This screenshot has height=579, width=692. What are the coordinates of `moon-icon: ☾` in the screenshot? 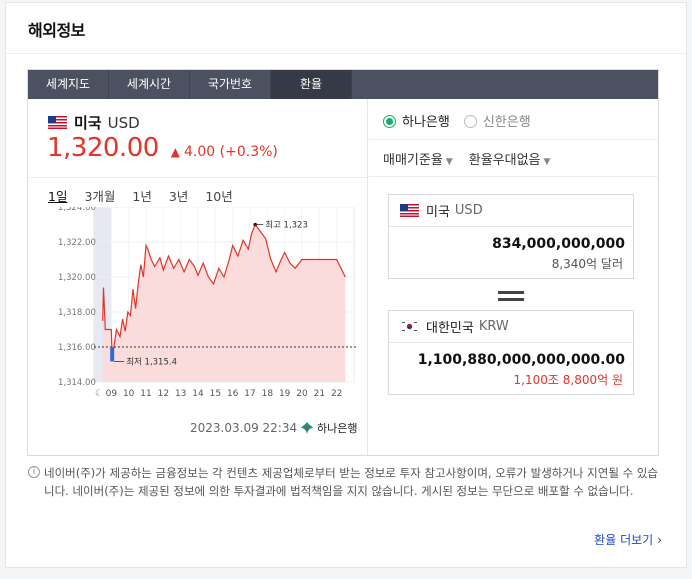 It's located at (99, 394).